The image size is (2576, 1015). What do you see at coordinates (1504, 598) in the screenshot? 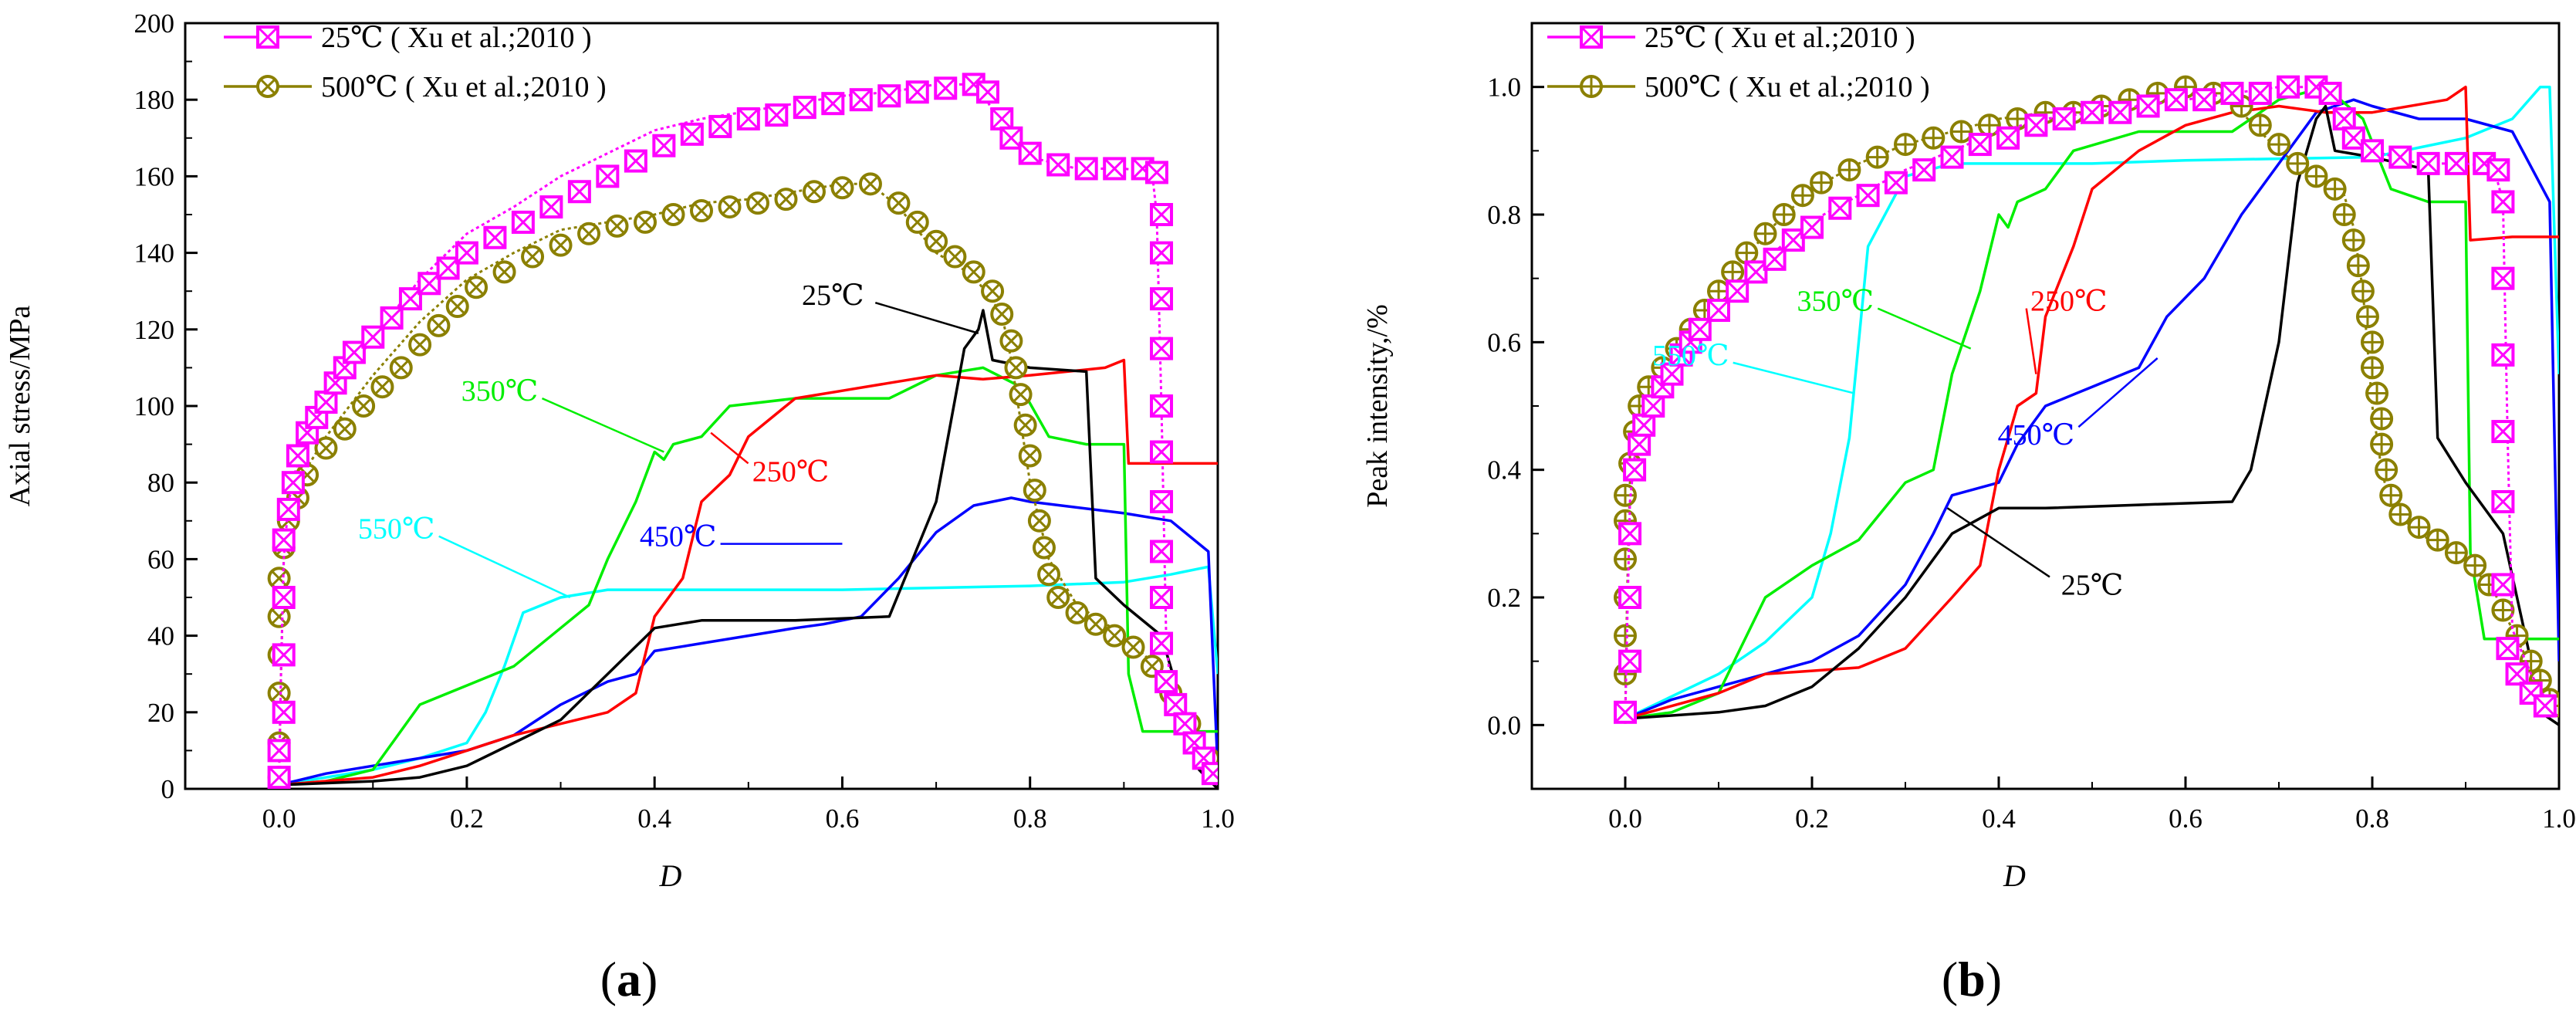
I see `y-tick-label: 0.2` at bounding box center [1504, 598].